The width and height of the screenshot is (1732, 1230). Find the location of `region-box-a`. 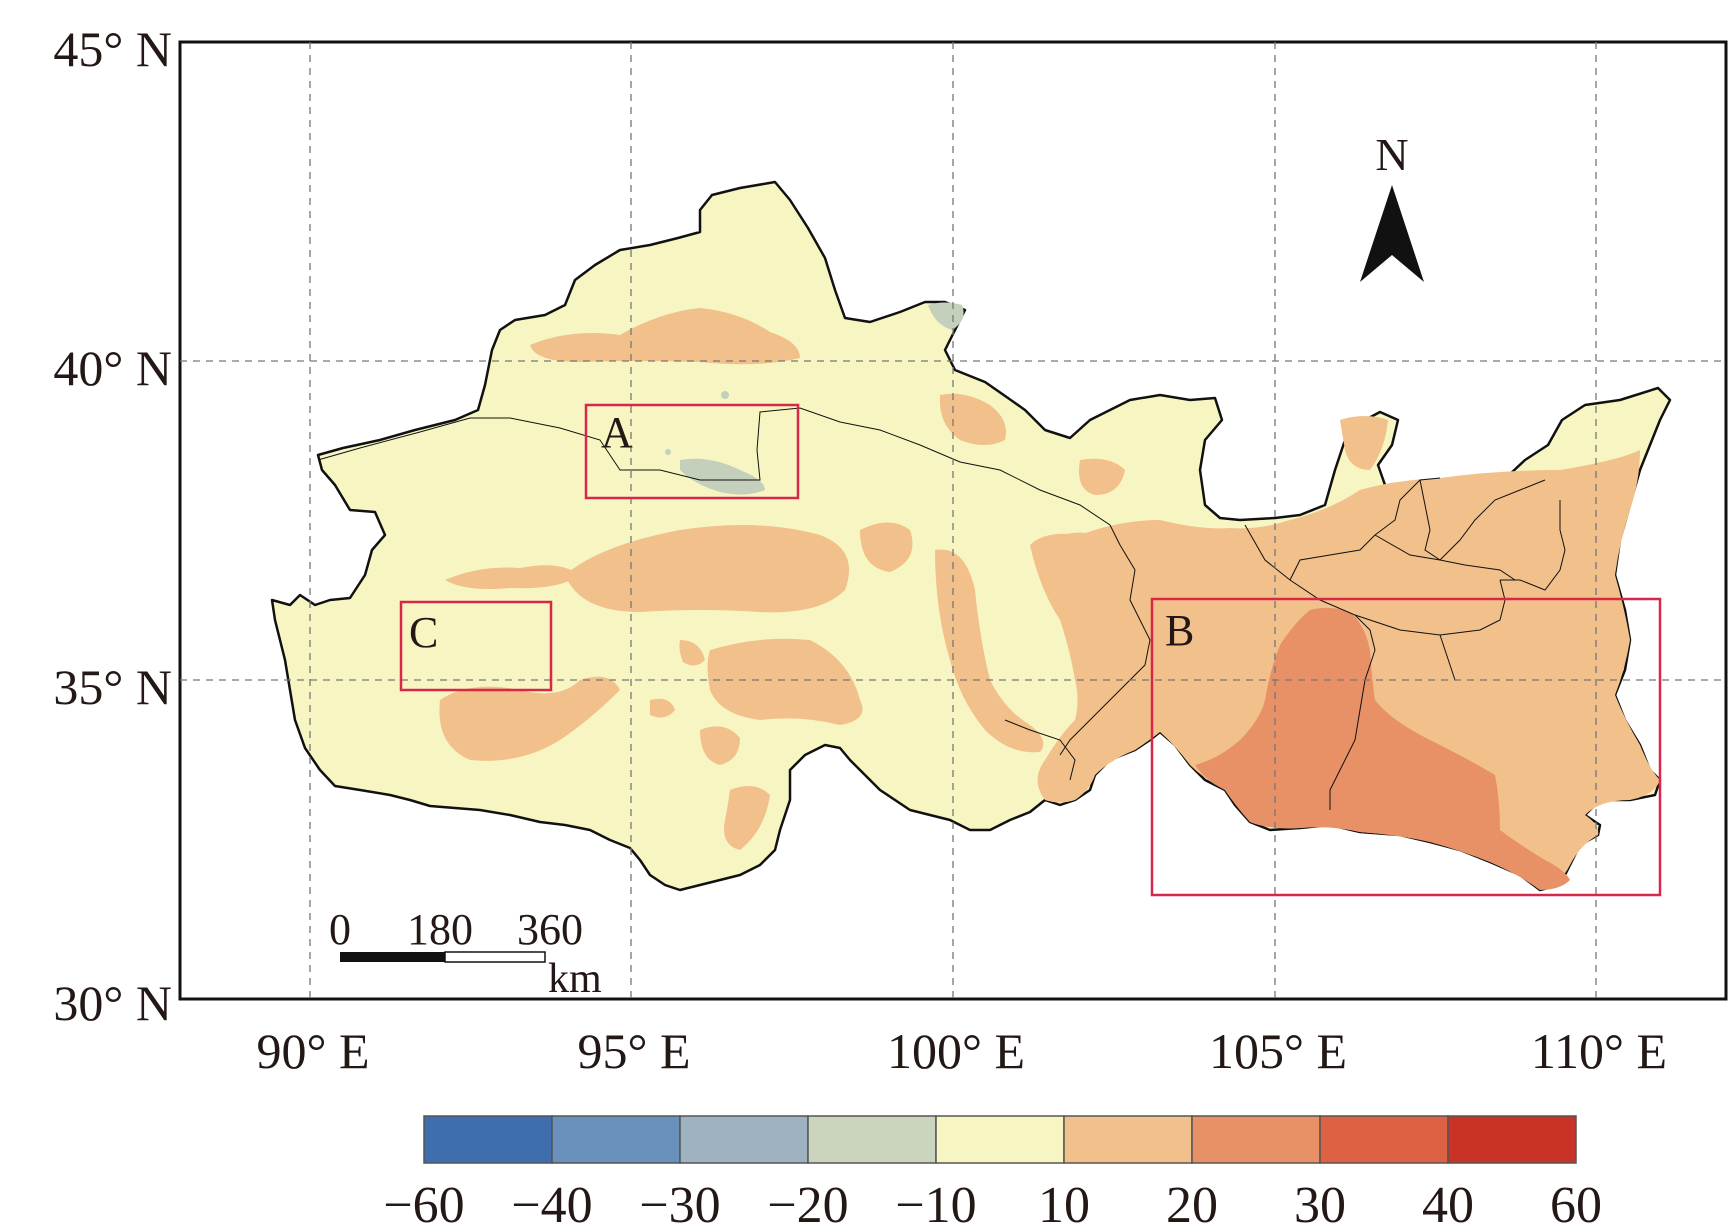

region-box-a is located at coordinates (692, 451).